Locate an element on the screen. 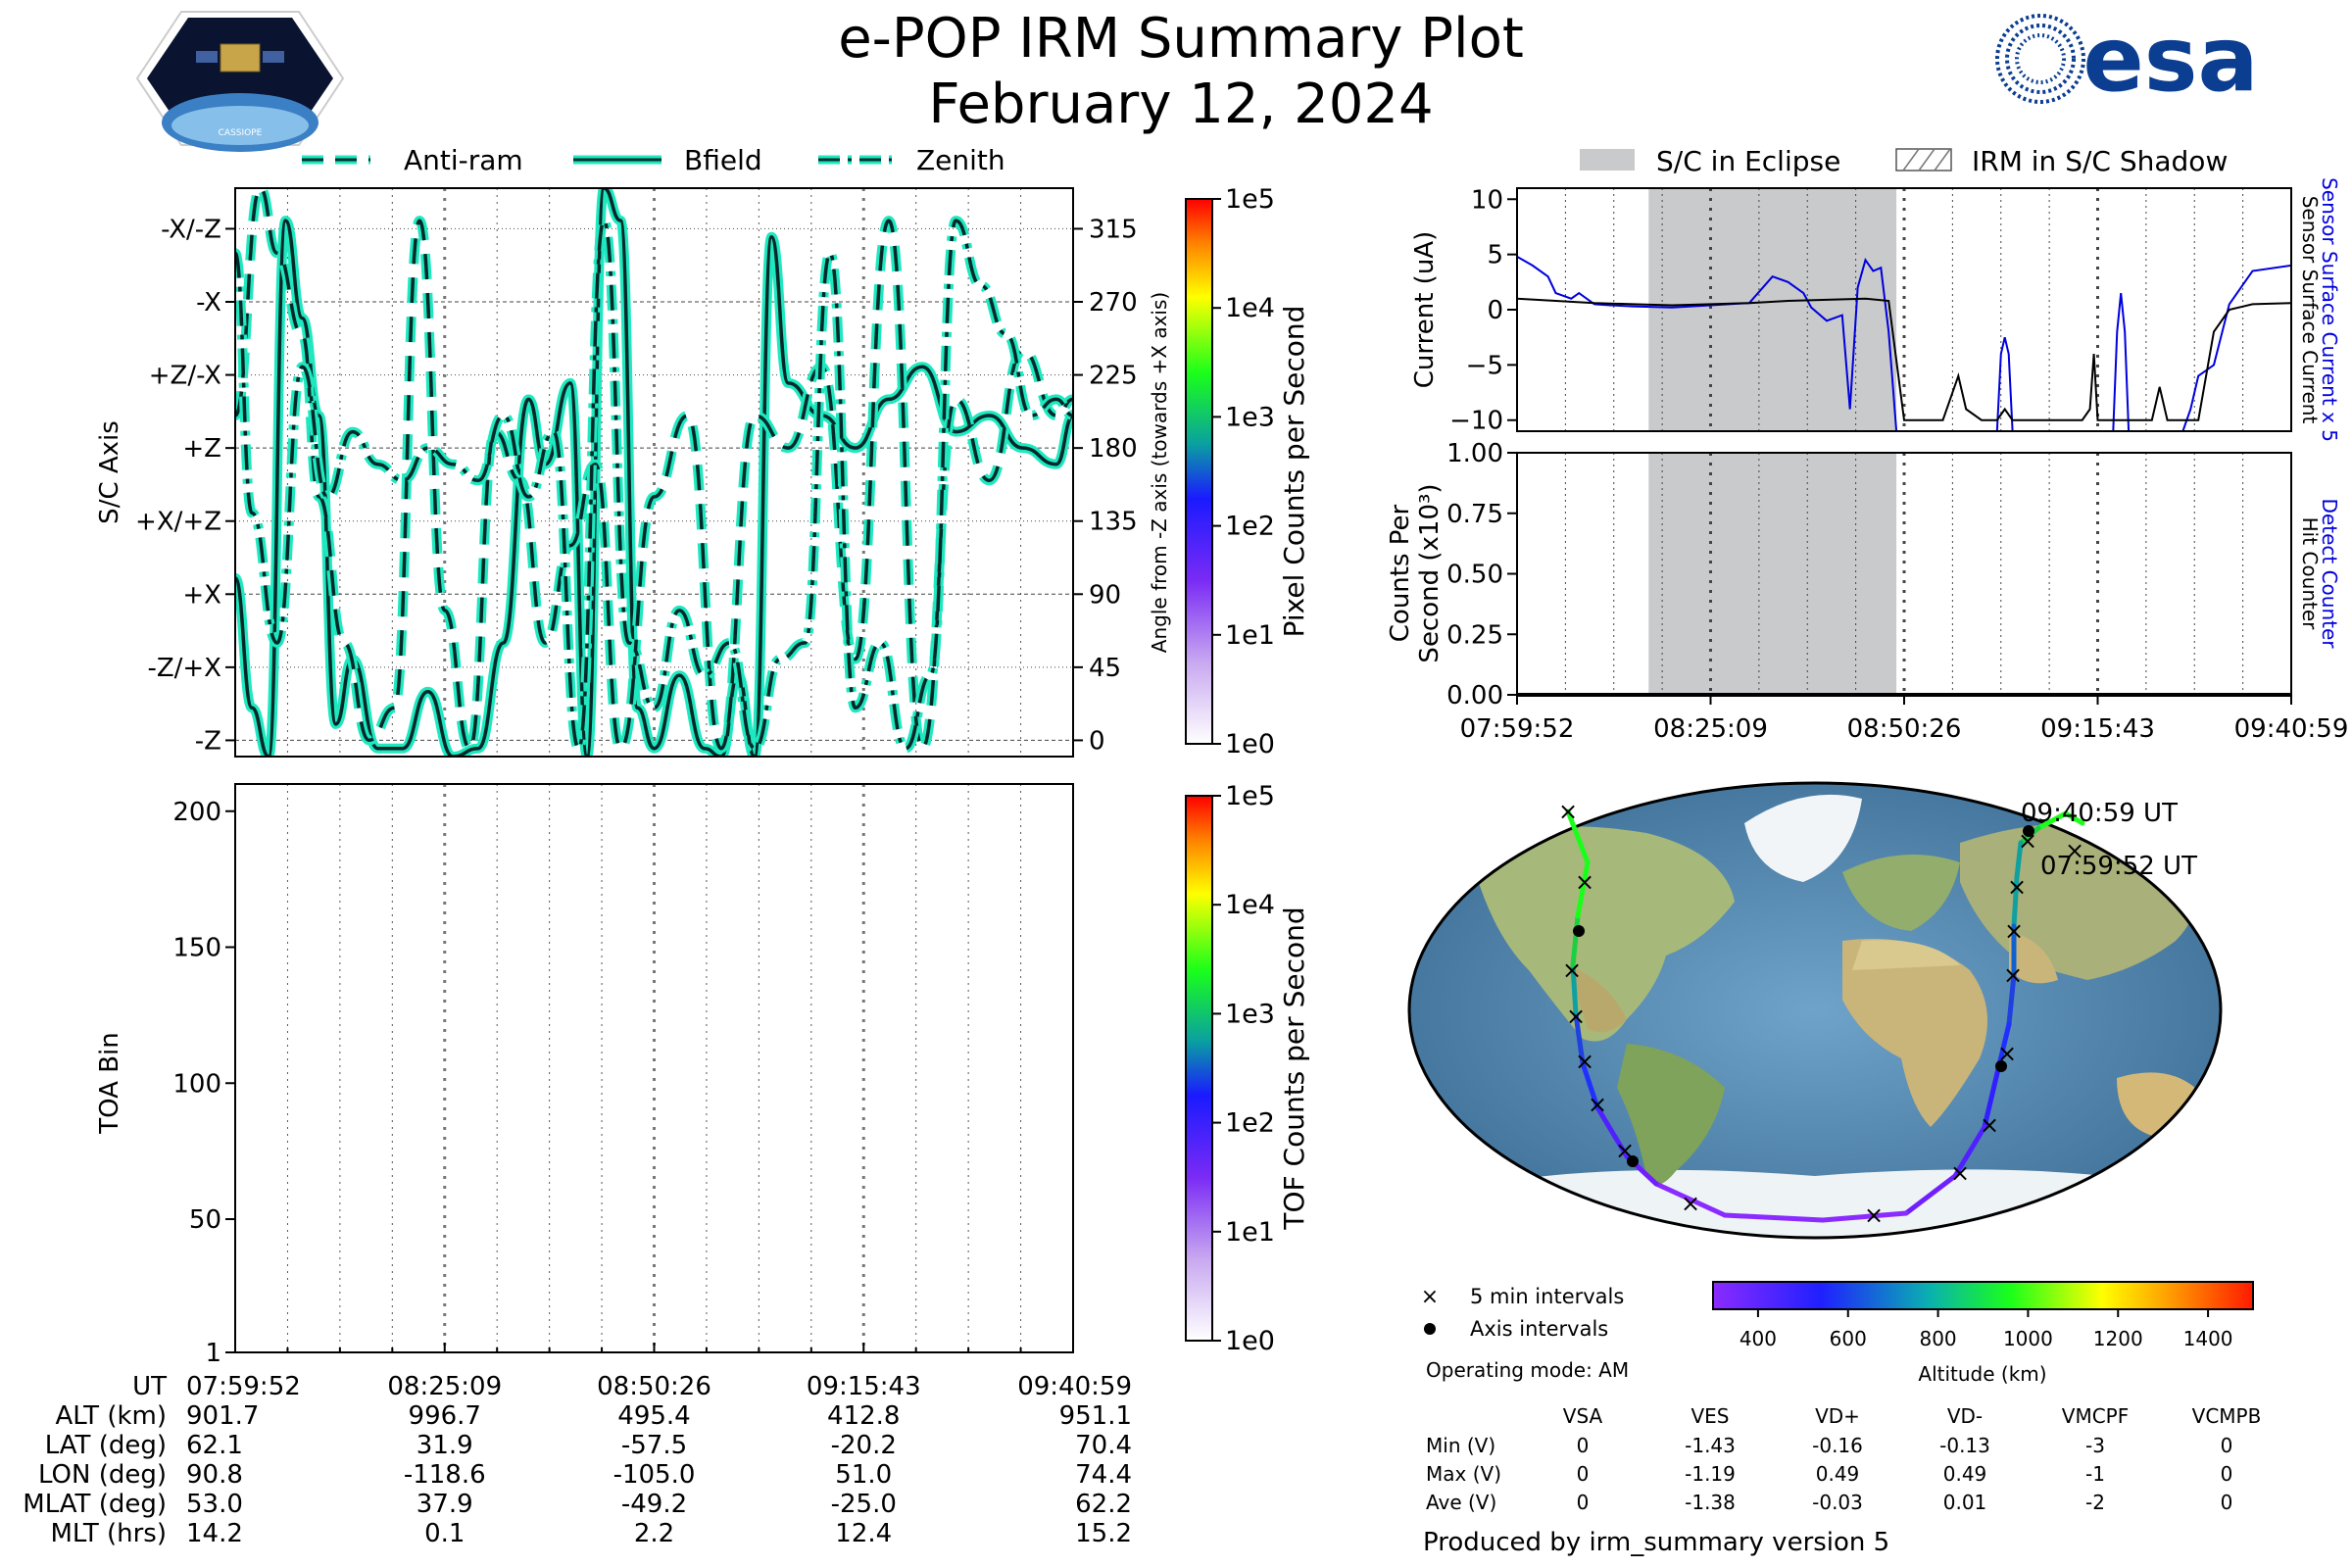  legend-swatch-eclipse is located at coordinates (1607, 160).